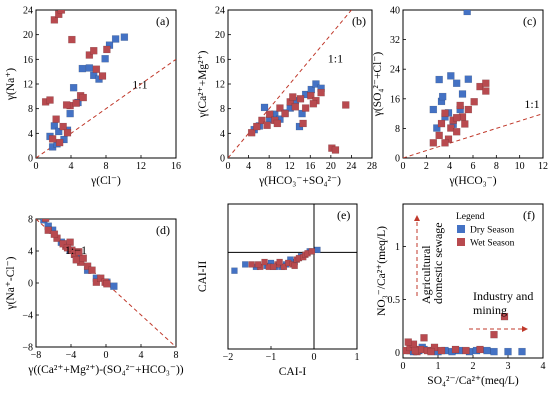 The height and width of the screenshot is (404, 550). Describe the element at coordinates (359, 21) in the screenshot. I see `panel-label: (b)` at that location.